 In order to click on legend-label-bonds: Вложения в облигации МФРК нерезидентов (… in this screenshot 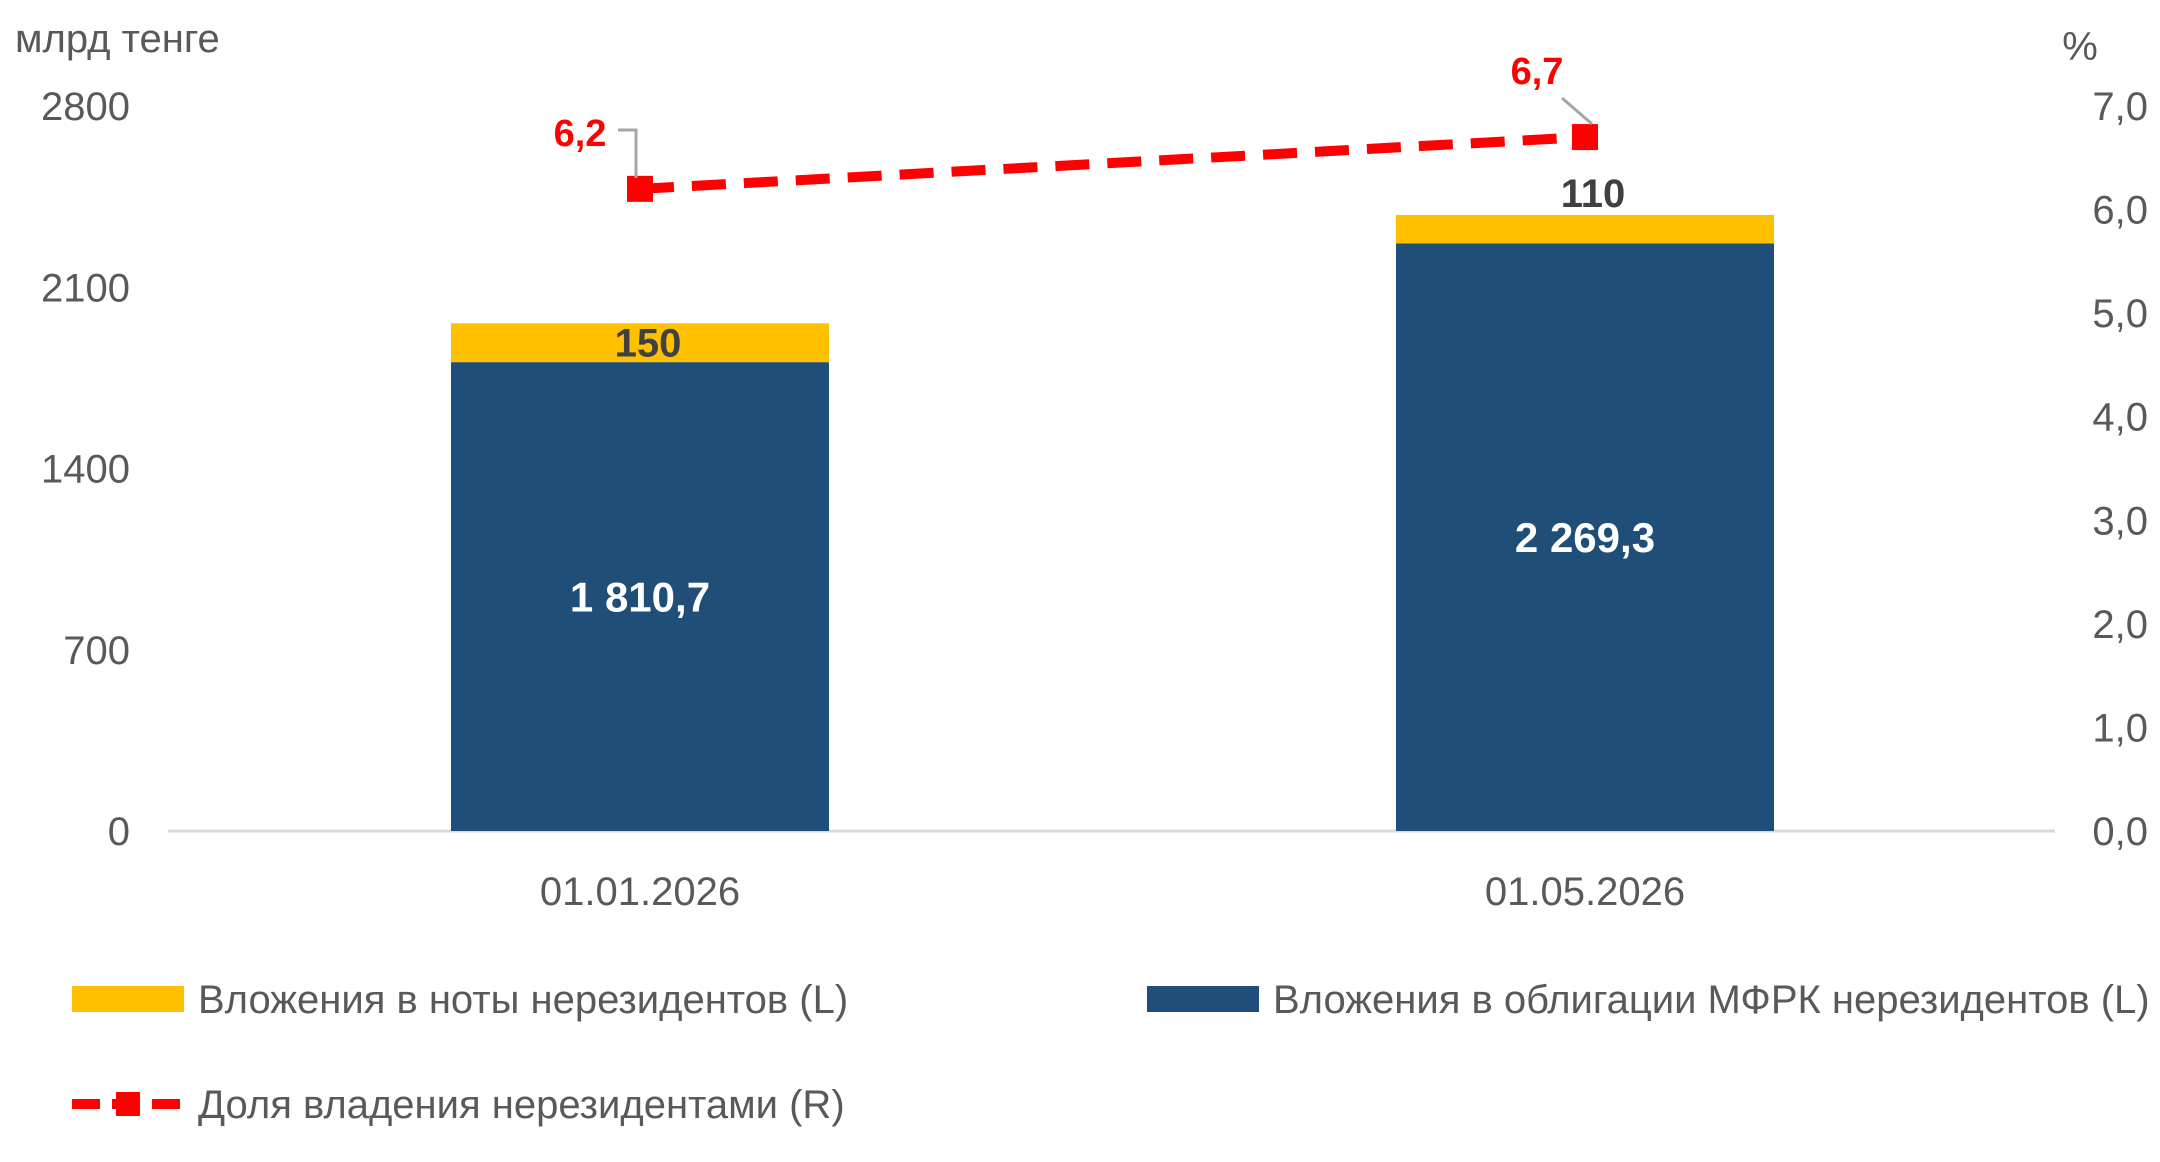, I will do `click(1711, 1000)`.